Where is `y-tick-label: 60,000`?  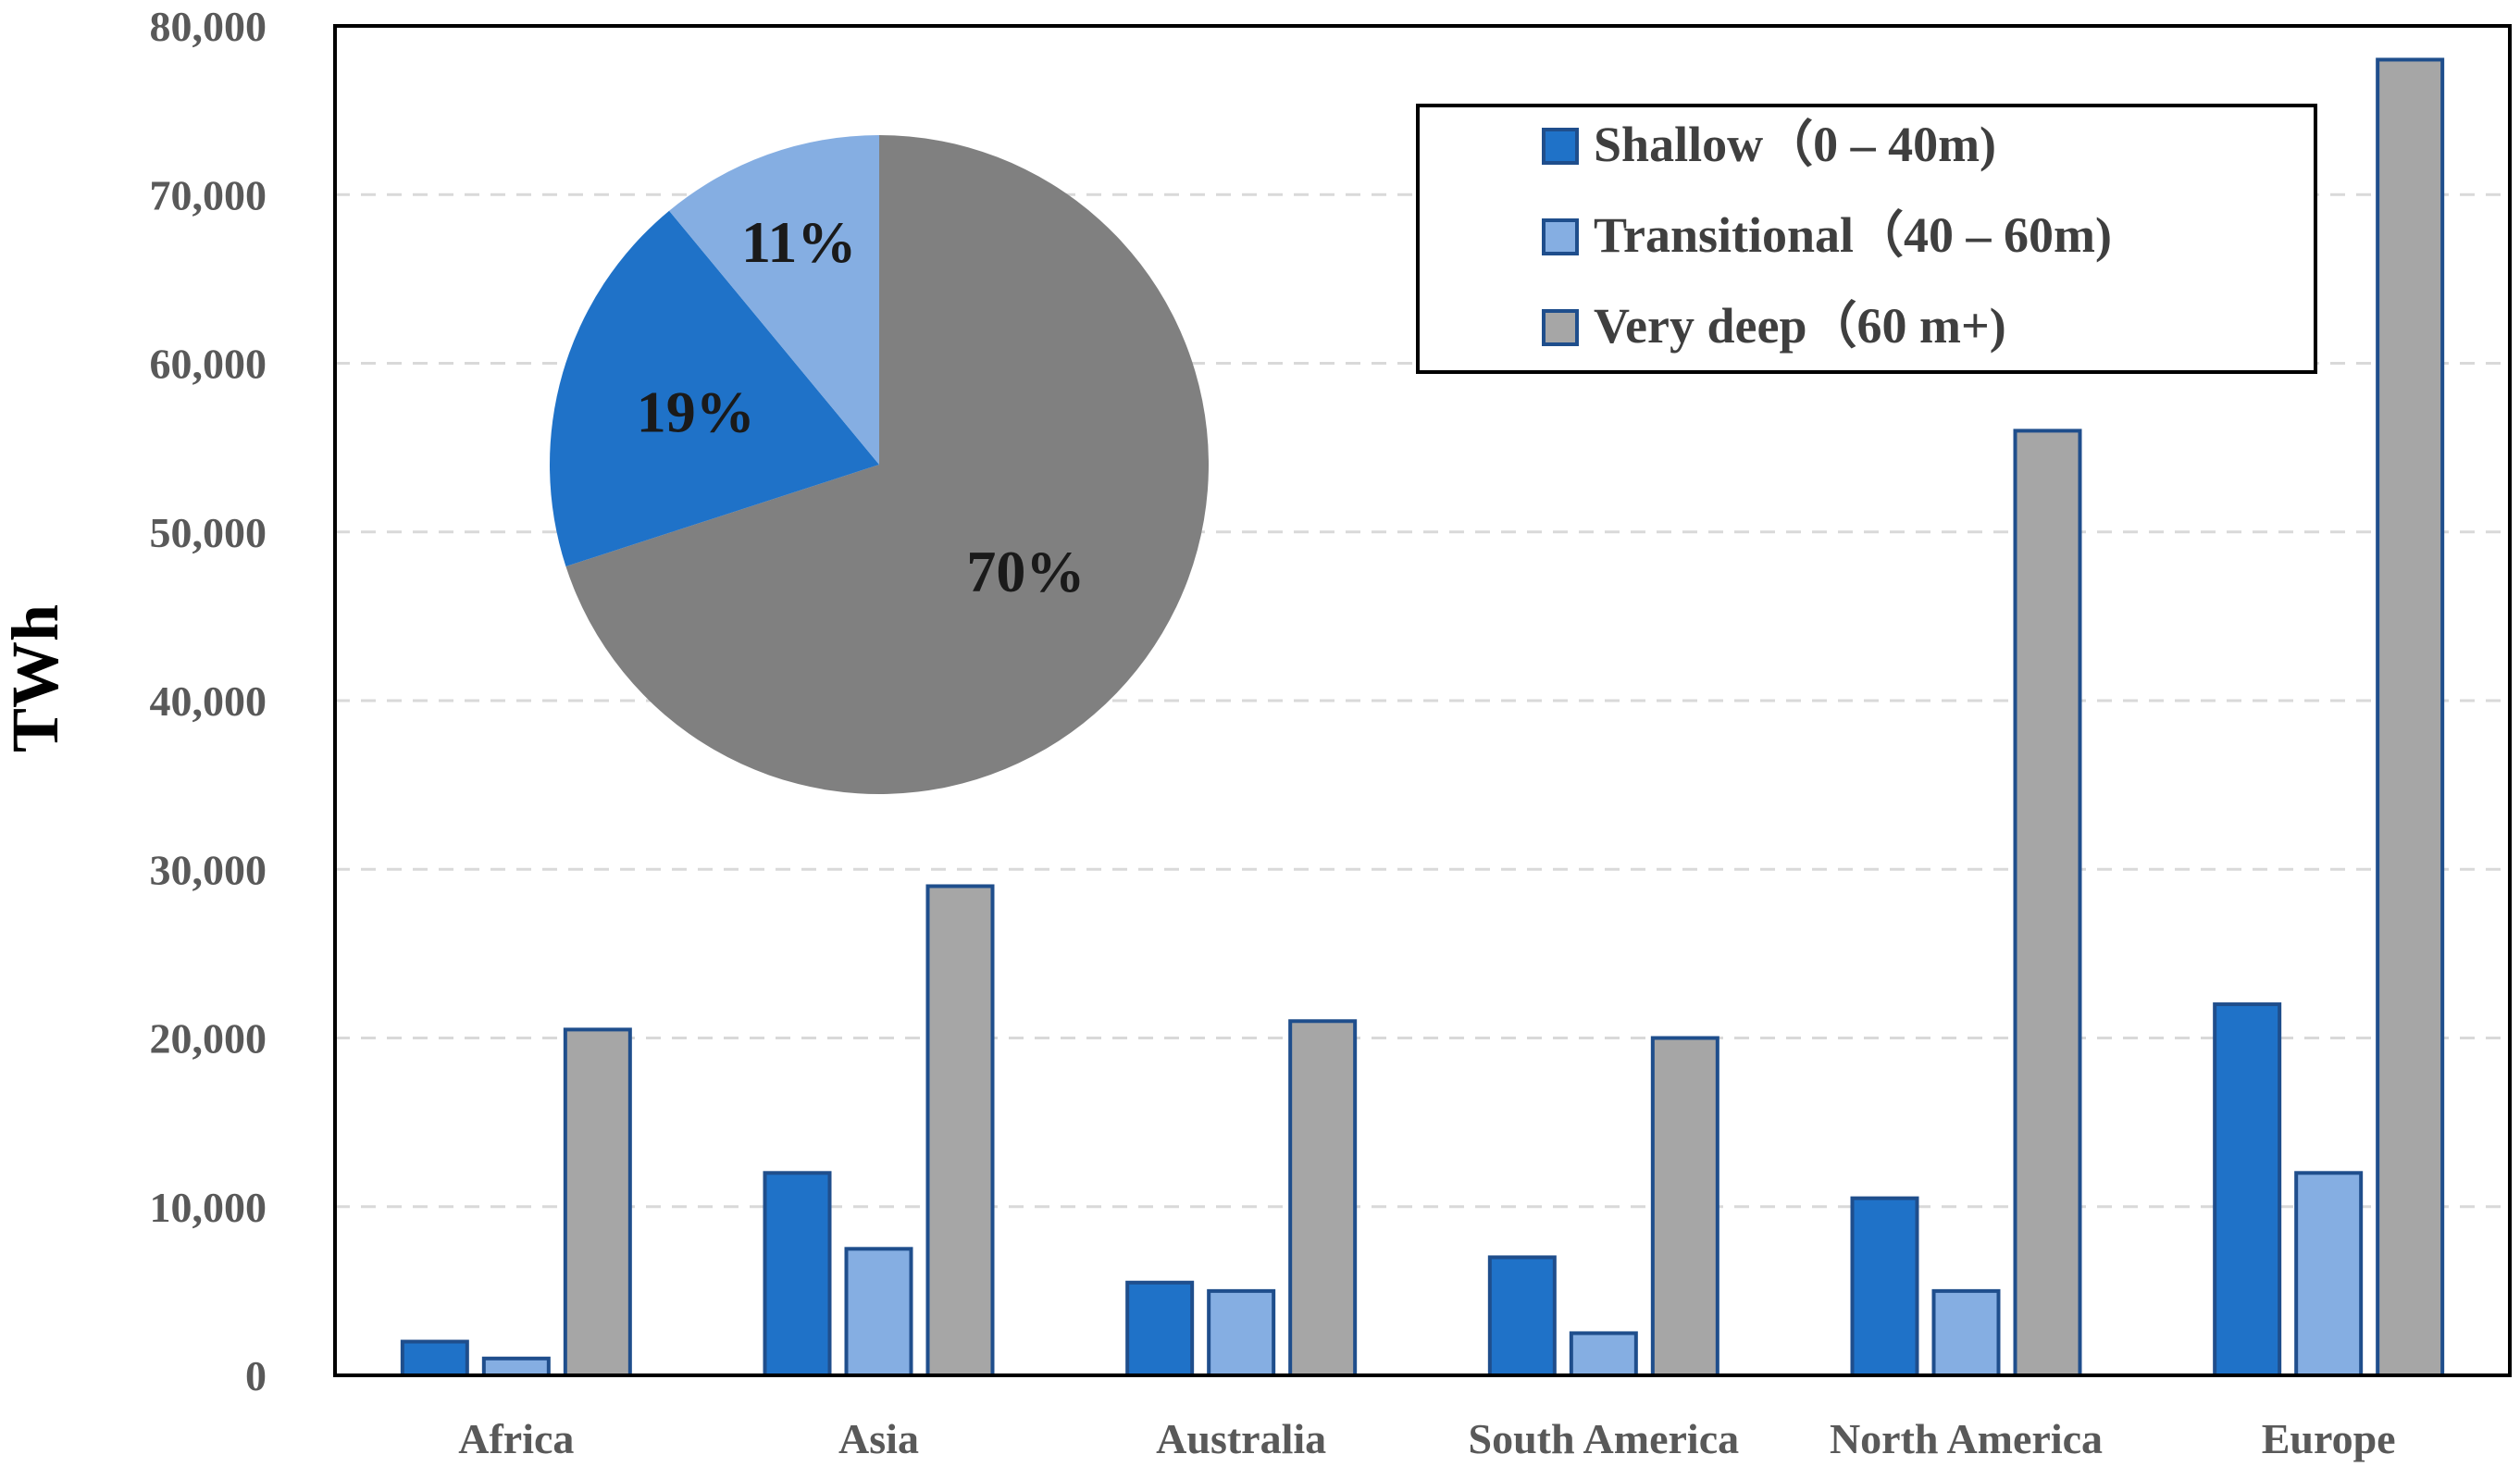
y-tick-label: 60,000 is located at coordinates (208, 364).